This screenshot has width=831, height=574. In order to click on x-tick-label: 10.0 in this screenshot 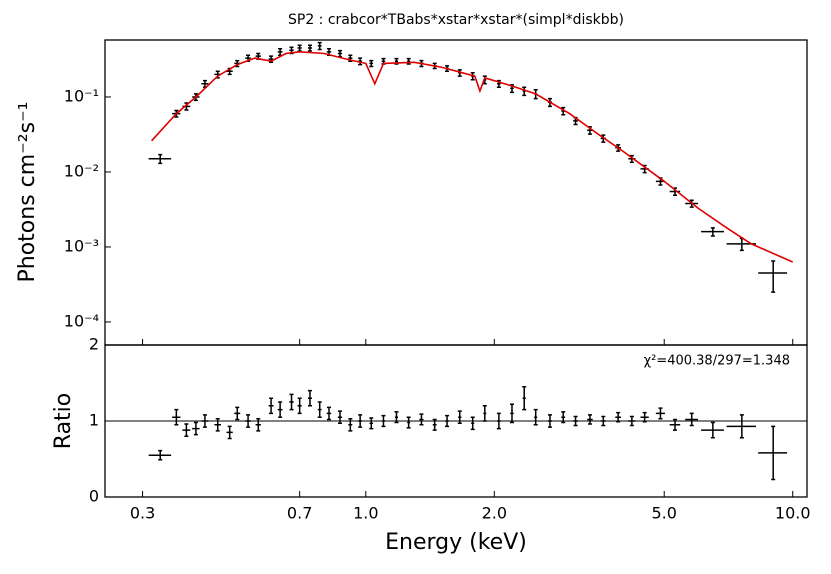, I will do `click(793, 513)`.